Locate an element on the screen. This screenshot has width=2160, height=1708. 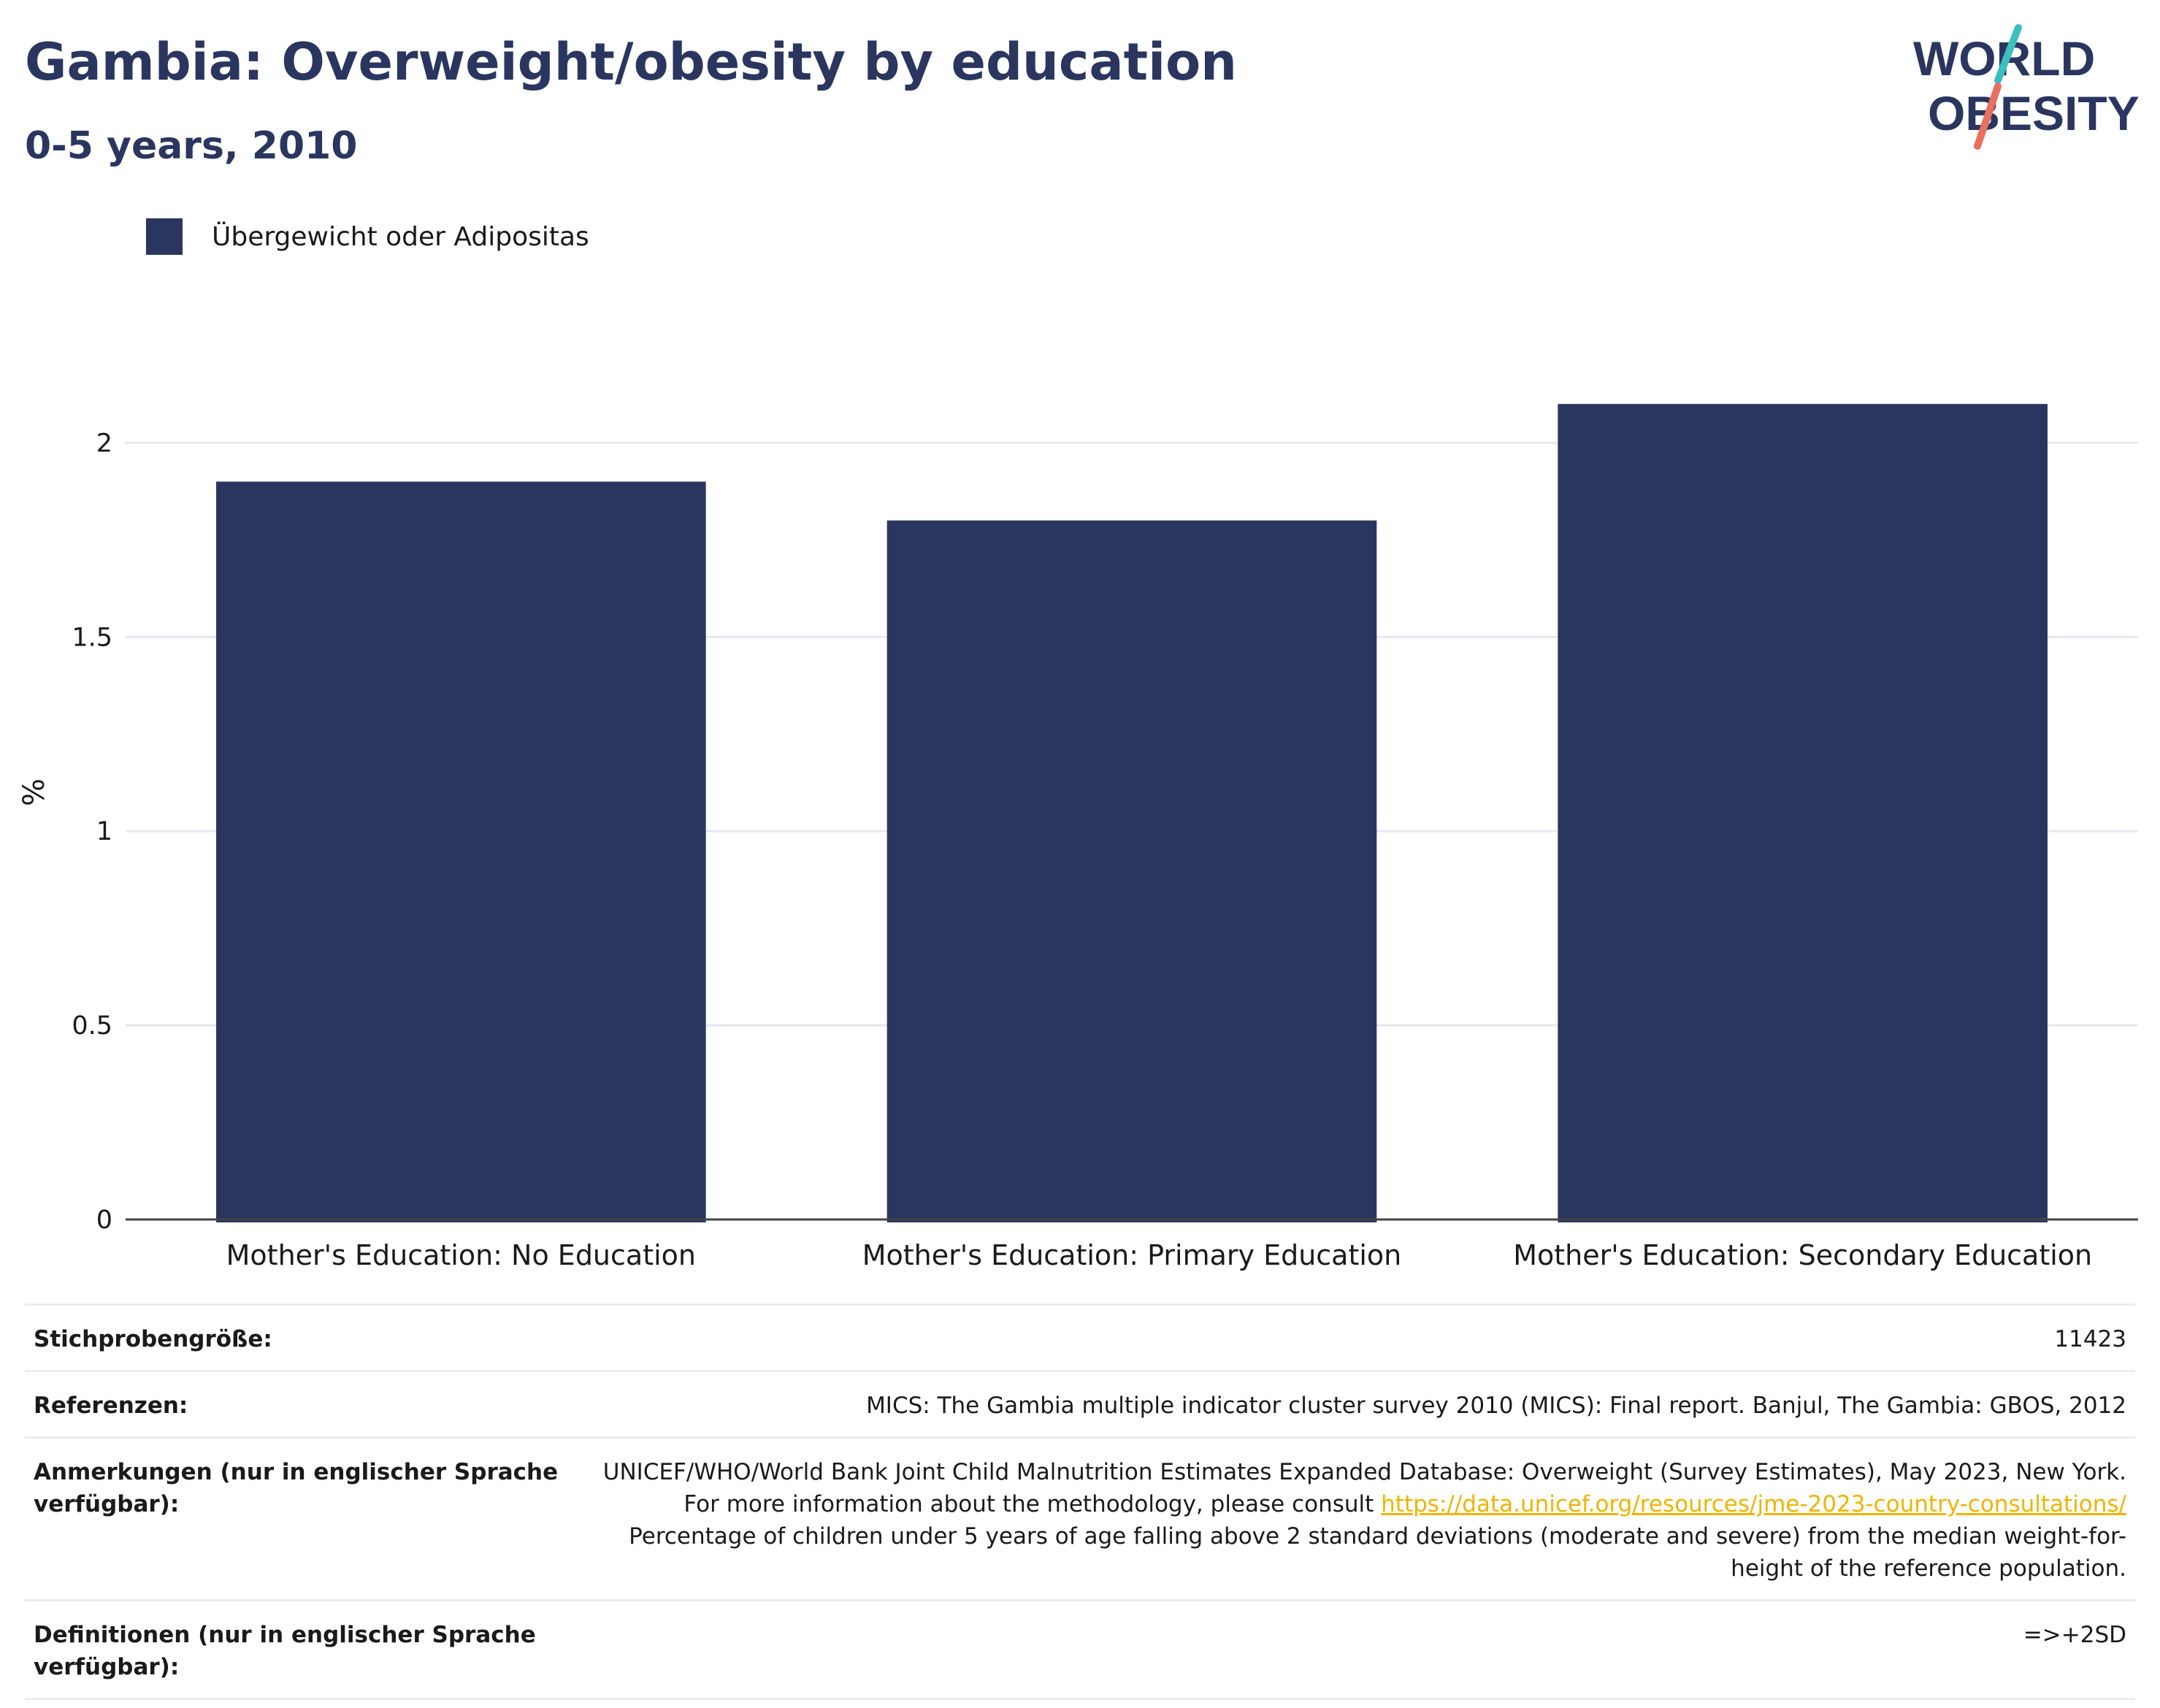
meta-label-references: Referenzen: is located at coordinates (111, 1406).